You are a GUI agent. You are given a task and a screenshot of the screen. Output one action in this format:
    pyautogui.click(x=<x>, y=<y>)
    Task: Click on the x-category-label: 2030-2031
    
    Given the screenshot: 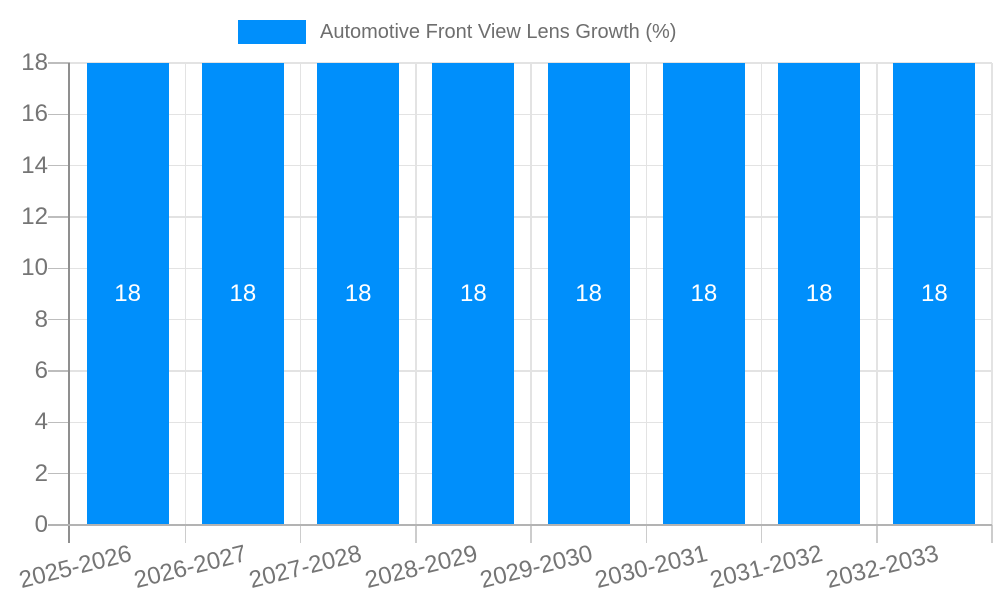 What is the action you would take?
    pyautogui.click(x=651, y=567)
    